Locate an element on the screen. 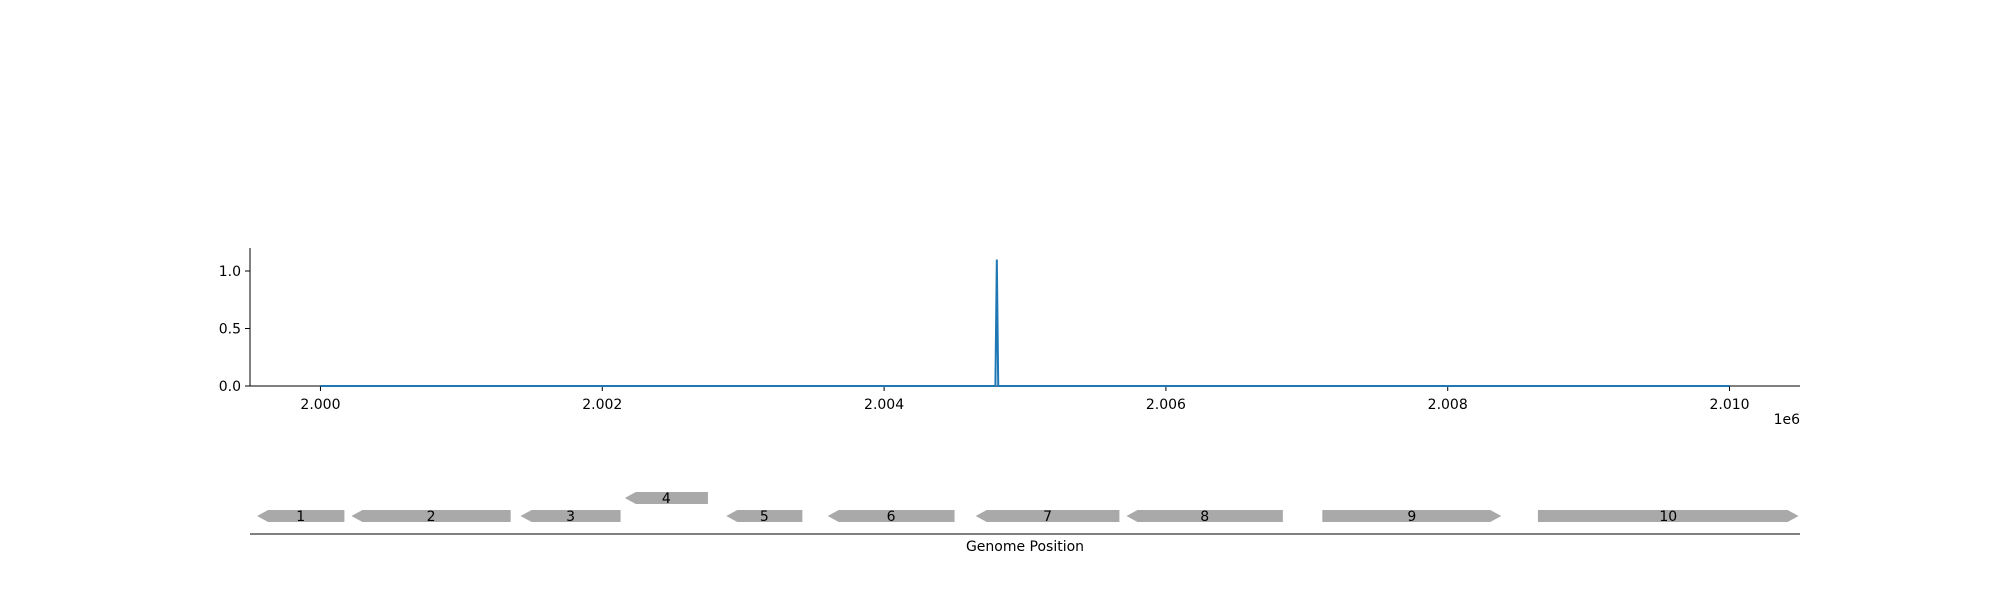  gene-label: 7 is located at coordinates (1047, 517).